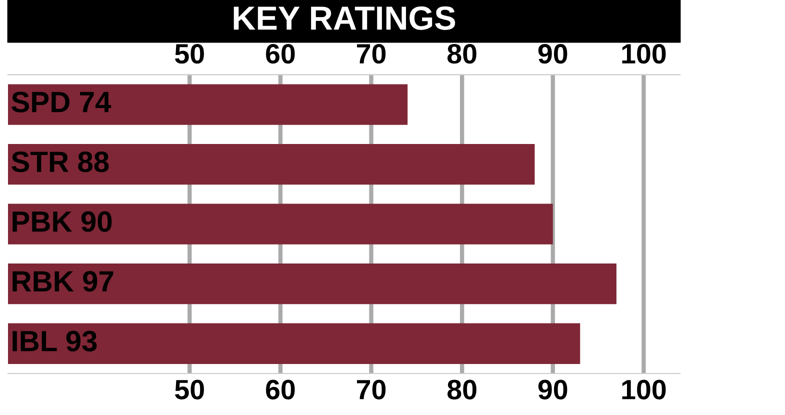 Image resolution: width=785 pixels, height=415 pixels. I want to click on x-tick-label: 60, so click(280, 54).